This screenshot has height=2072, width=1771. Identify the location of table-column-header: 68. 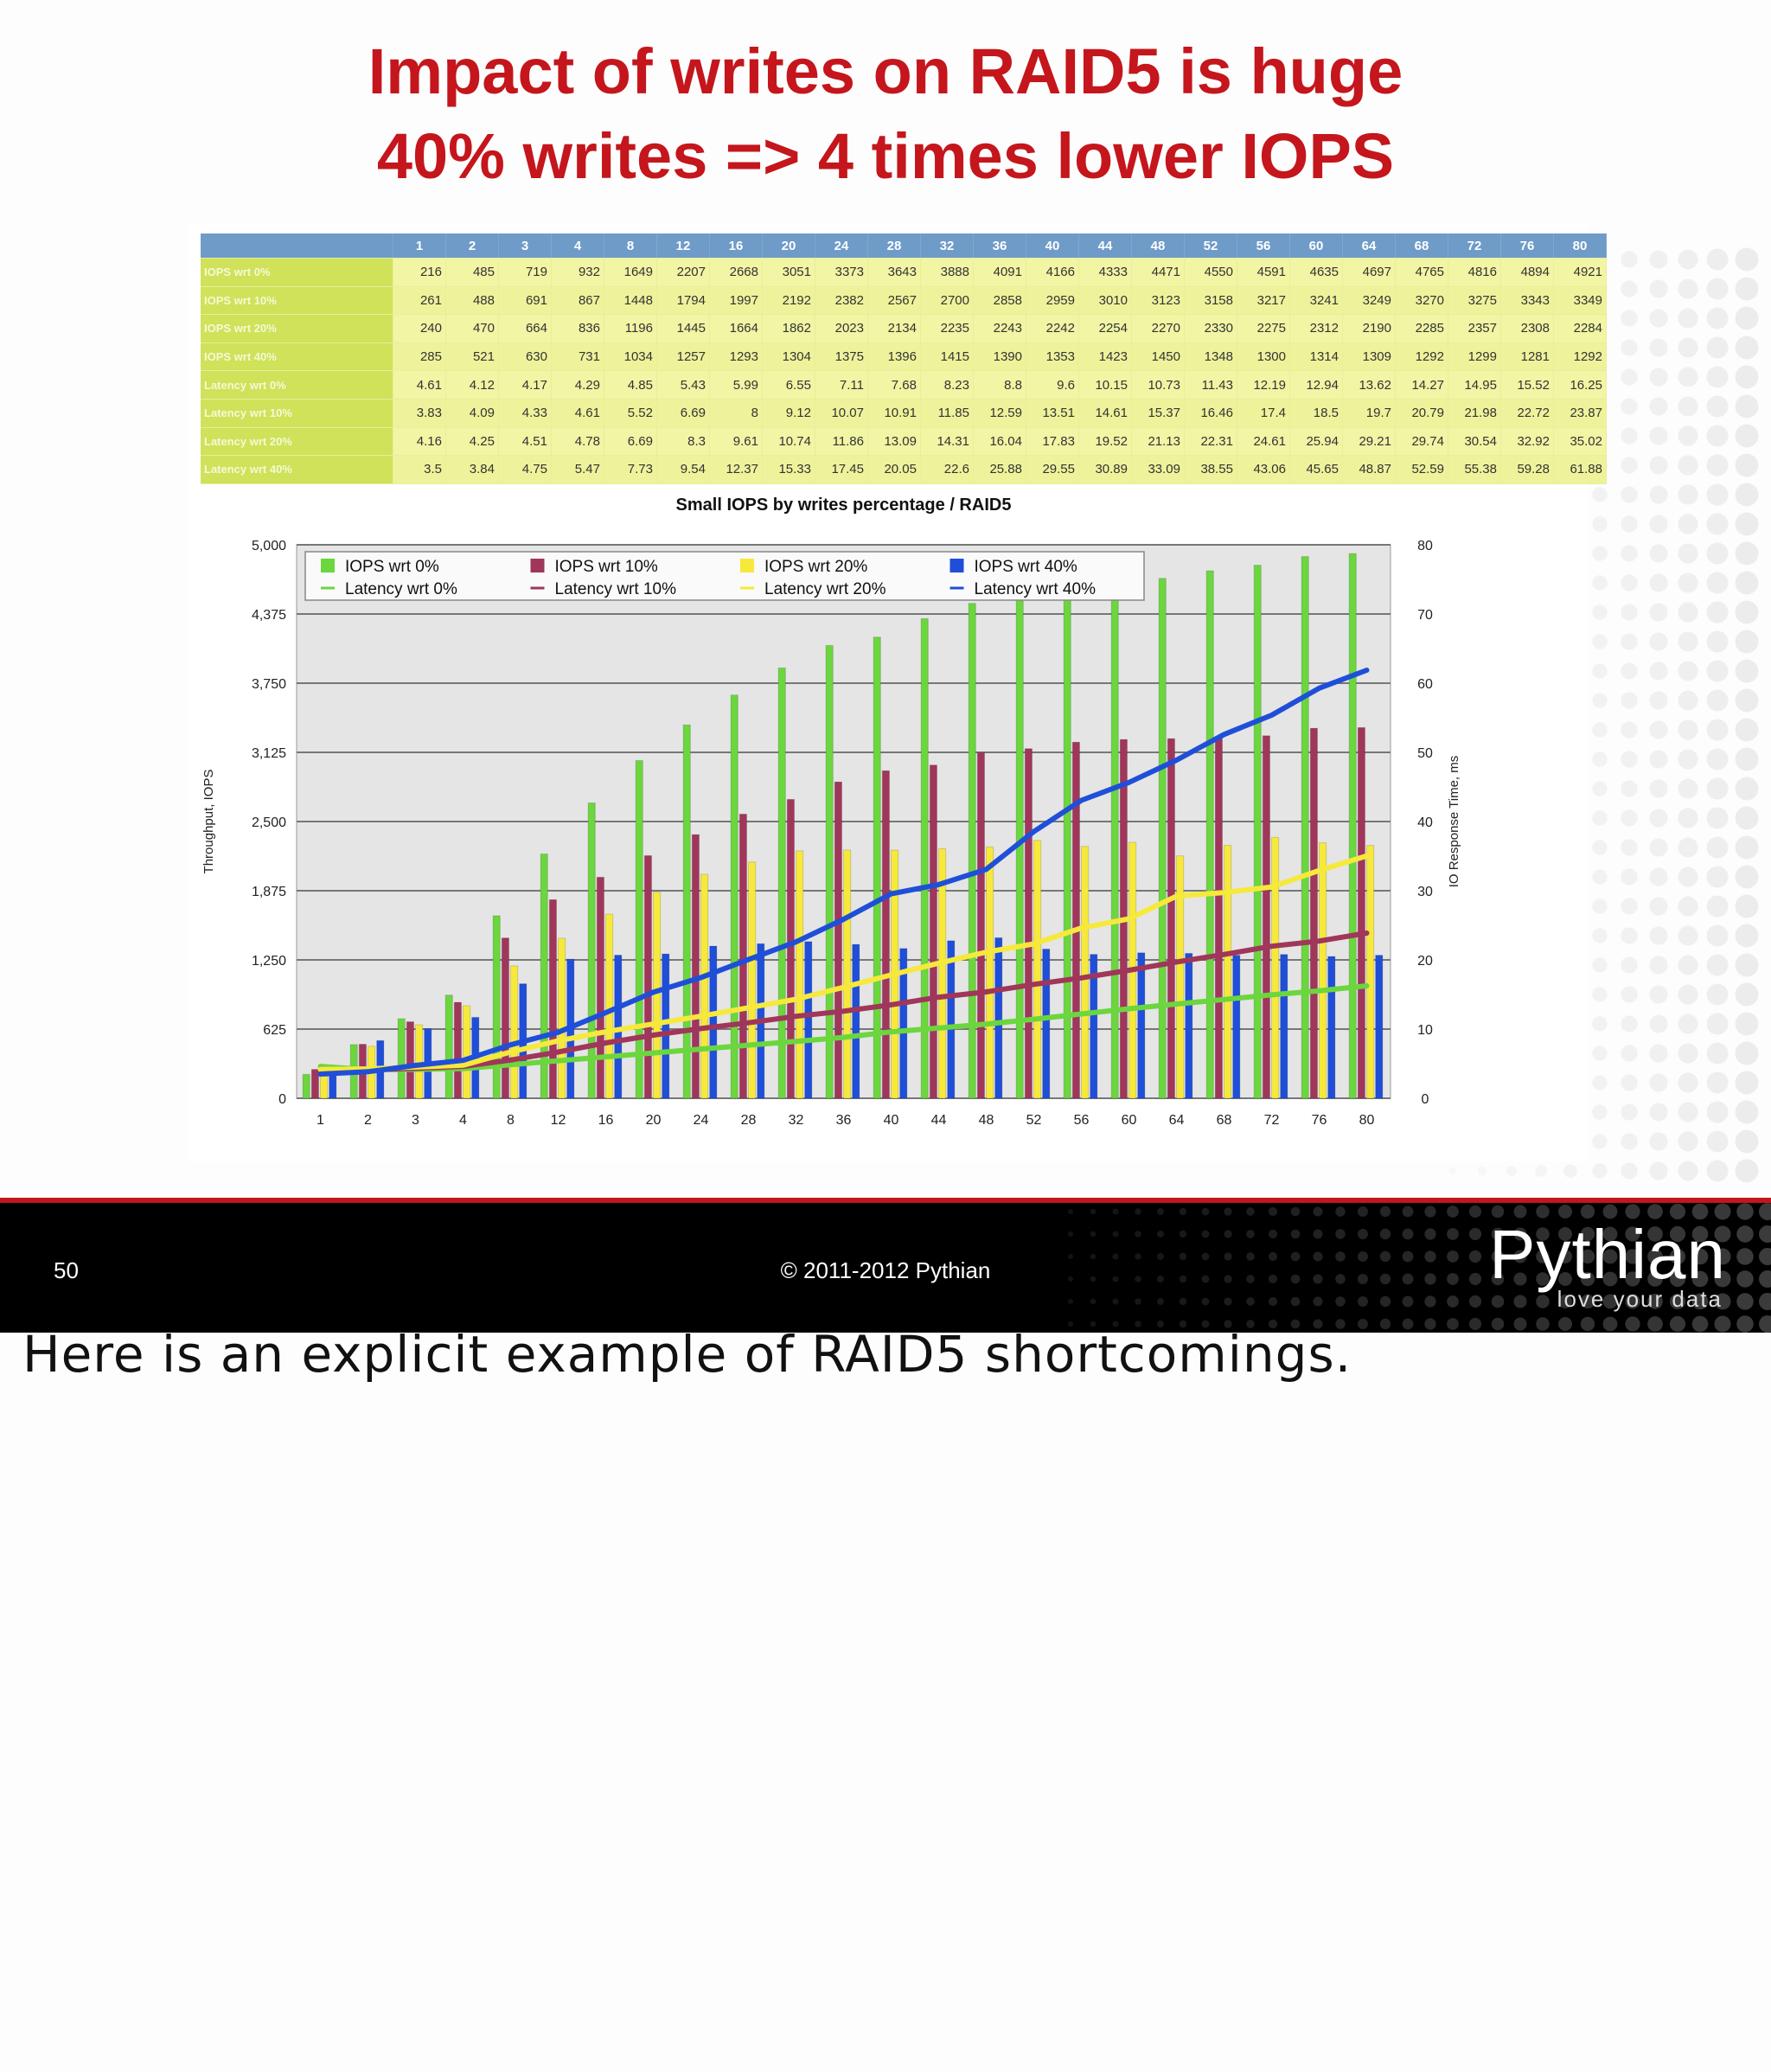
(1421, 246).